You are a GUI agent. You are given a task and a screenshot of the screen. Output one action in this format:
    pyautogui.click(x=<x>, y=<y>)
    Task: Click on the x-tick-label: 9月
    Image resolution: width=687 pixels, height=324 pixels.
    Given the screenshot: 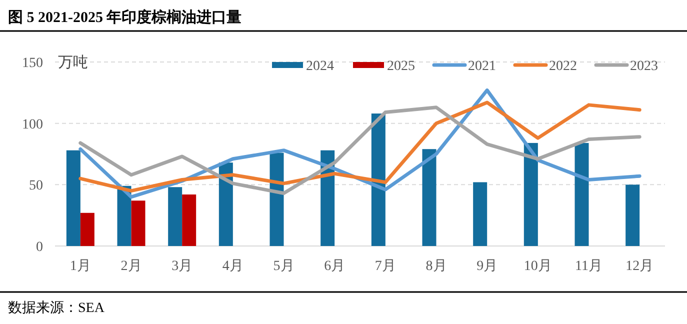 What is the action you would take?
    pyautogui.click(x=487, y=266)
    